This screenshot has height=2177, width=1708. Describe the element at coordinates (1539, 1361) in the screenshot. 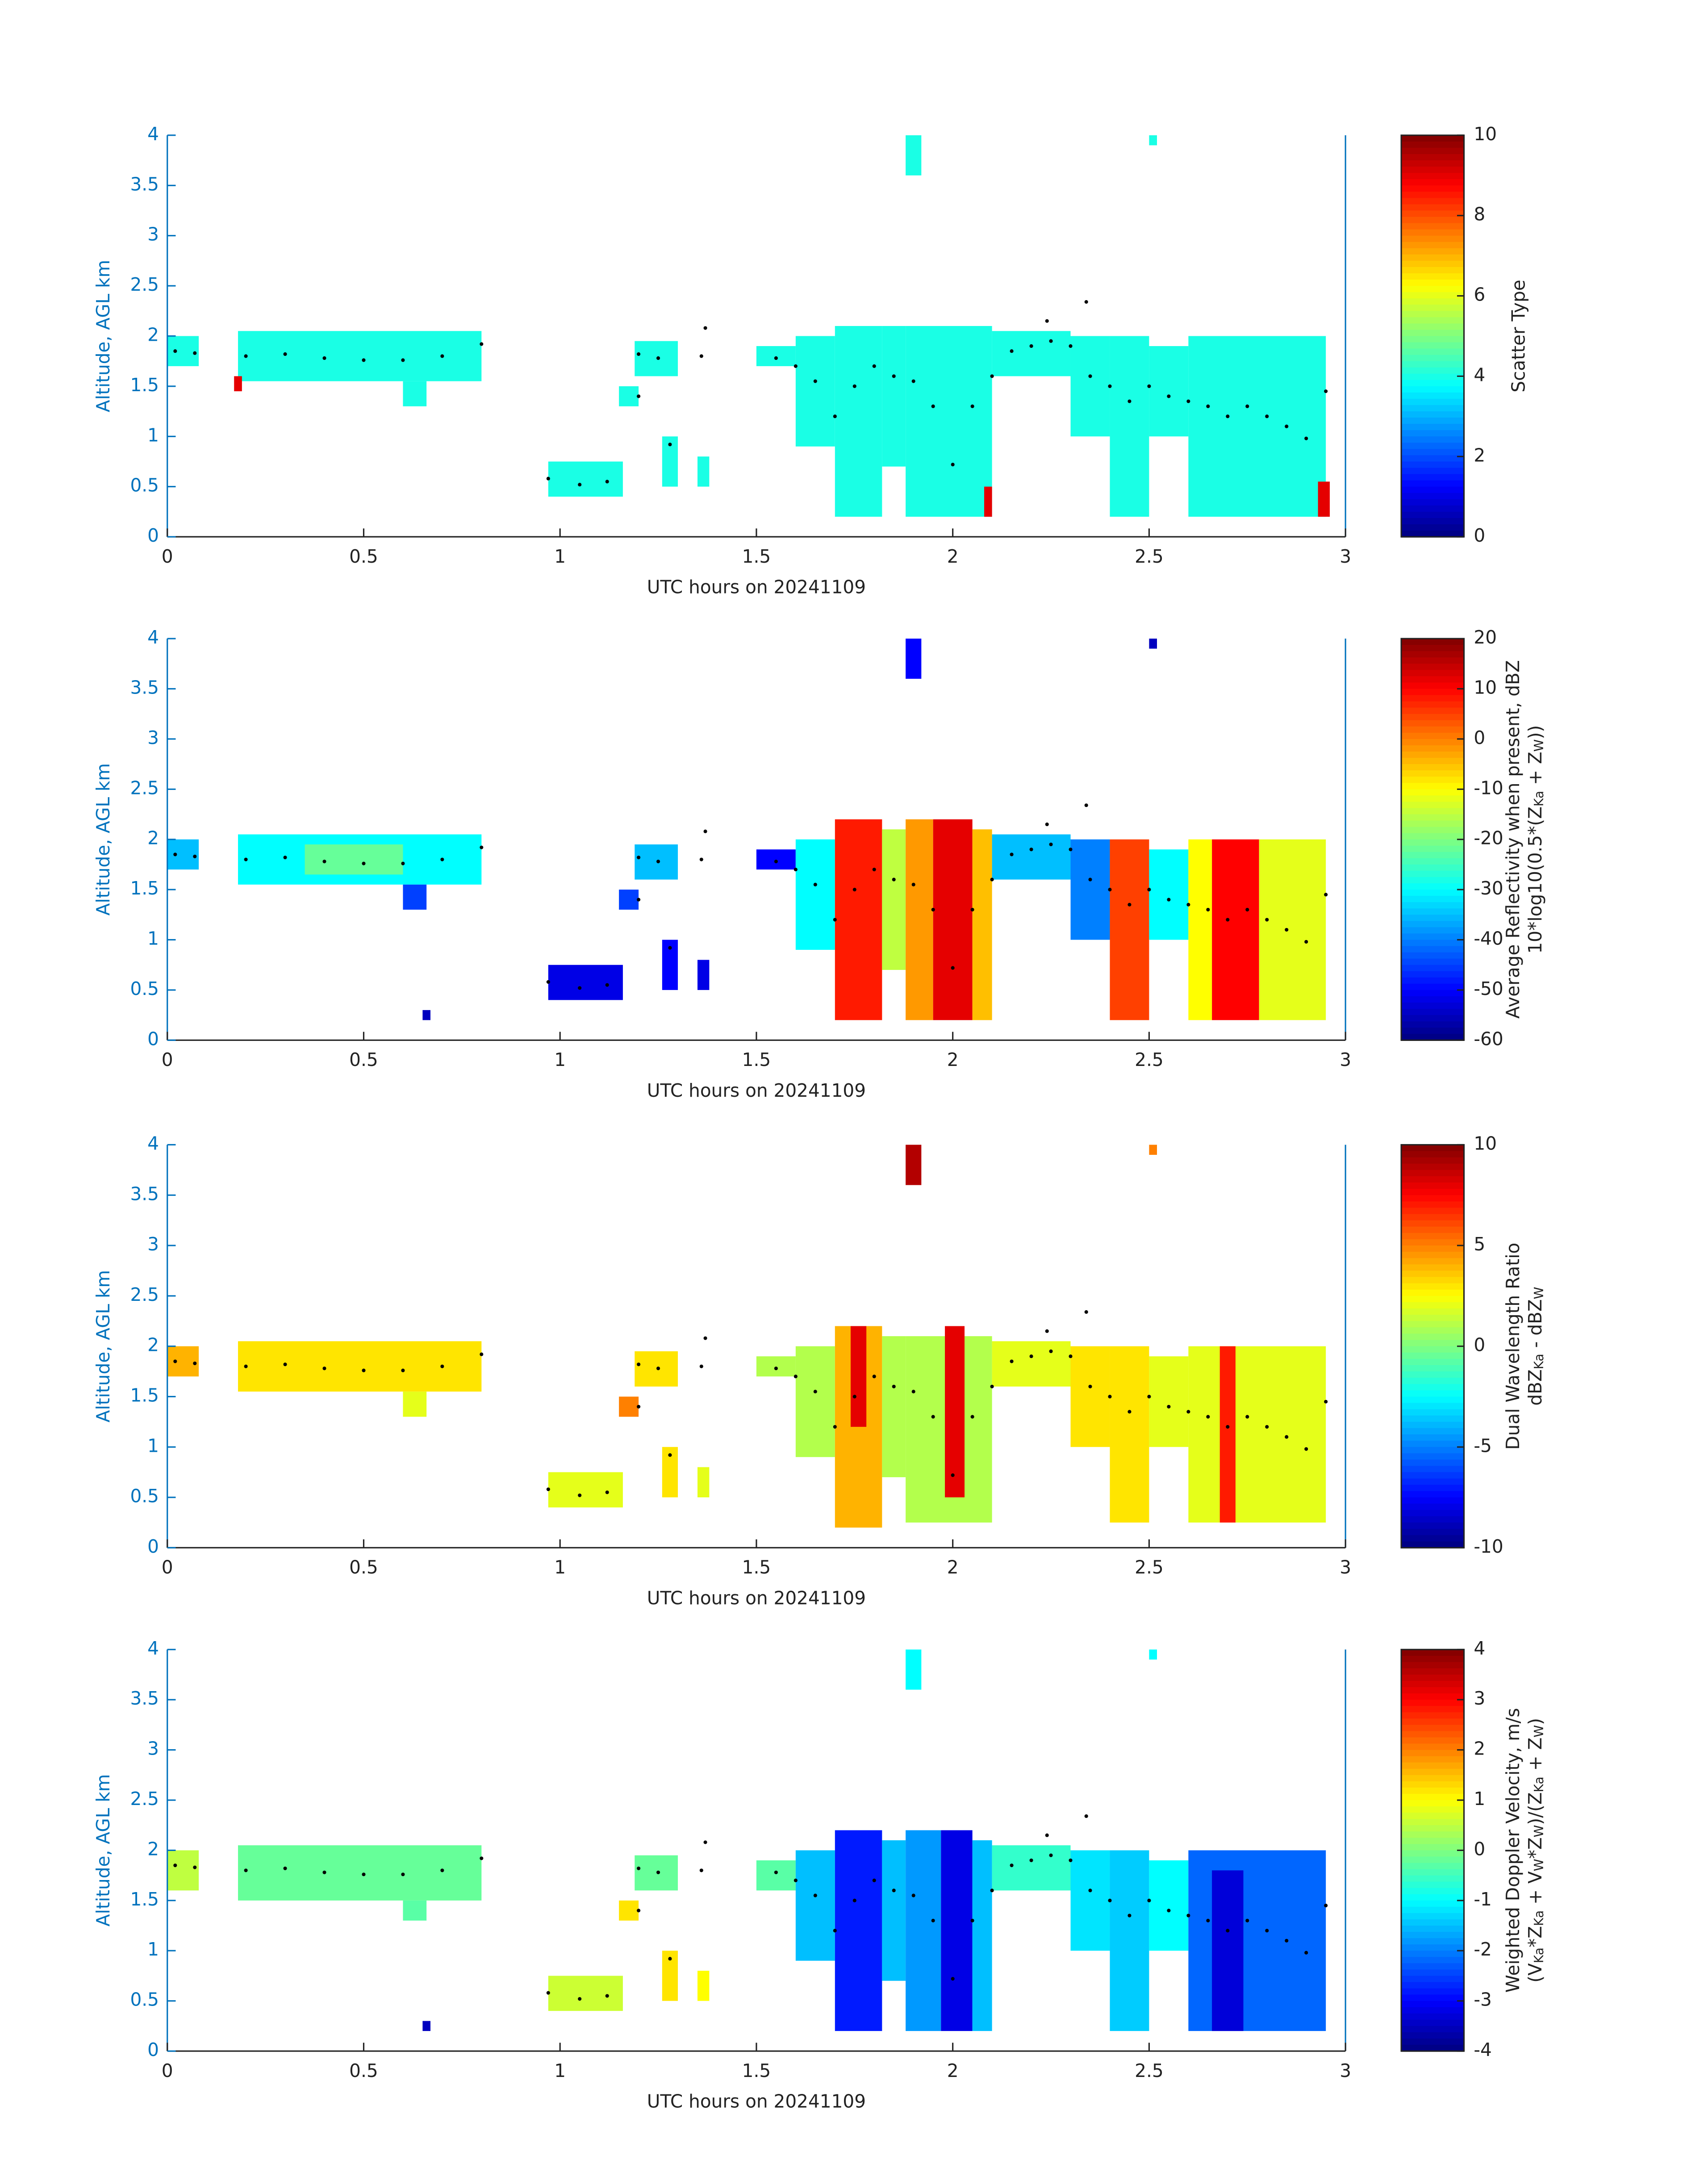

I see `colorbar-label-subscript: Ka` at that location.